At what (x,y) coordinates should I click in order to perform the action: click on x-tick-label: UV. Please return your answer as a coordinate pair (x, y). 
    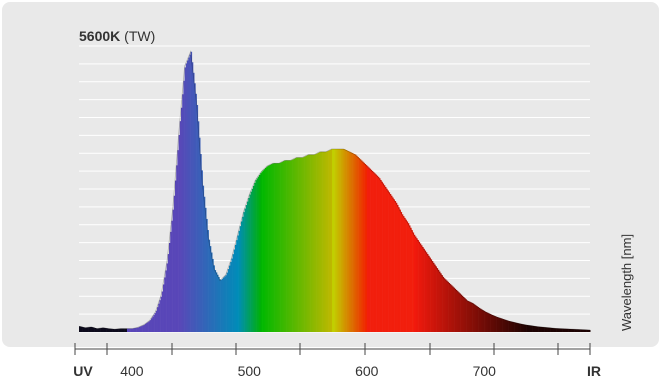
    Looking at the image, I should click on (83, 371).